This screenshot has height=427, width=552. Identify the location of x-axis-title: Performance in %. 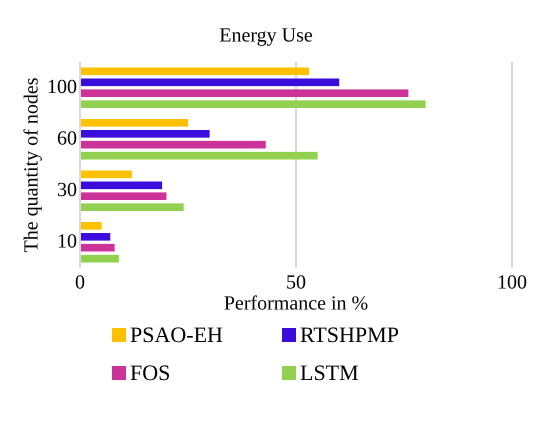
(296, 303).